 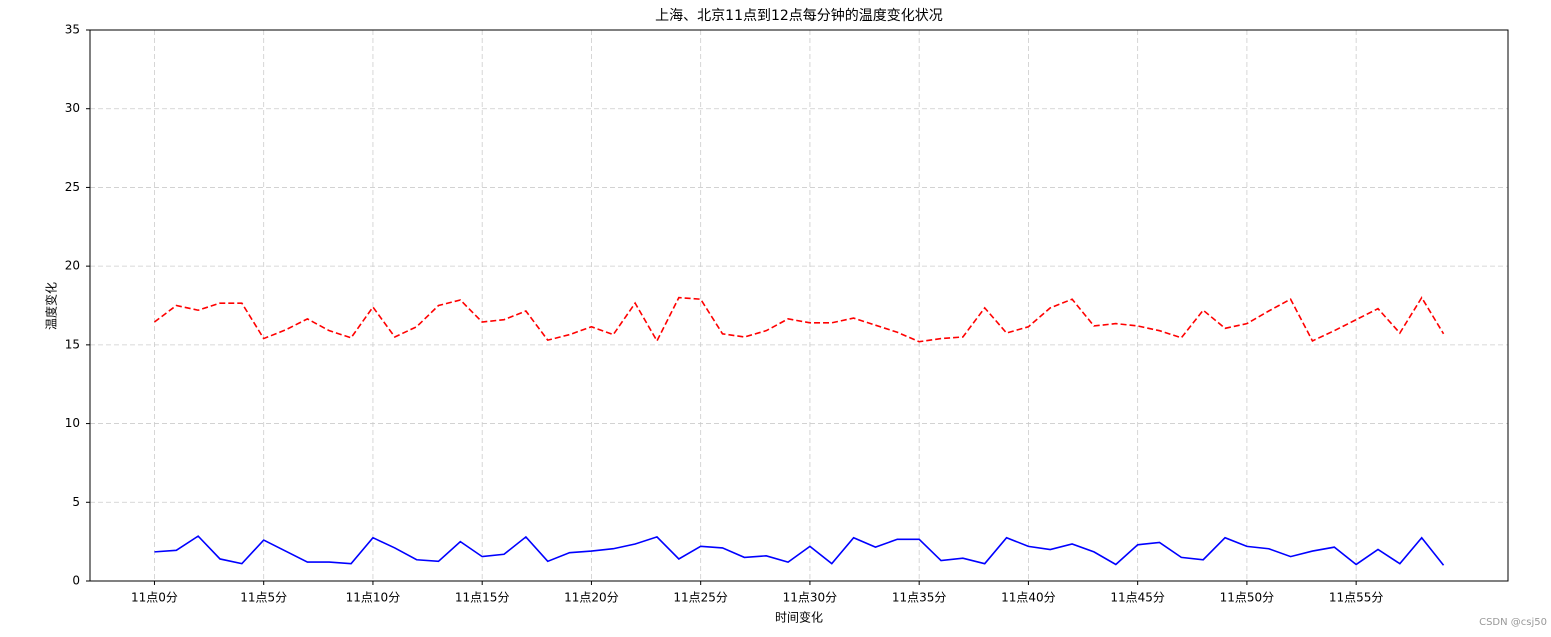 What do you see at coordinates (373, 598) in the screenshot?
I see `x-tick-label: 11点10分` at bounding box center [373, 598].